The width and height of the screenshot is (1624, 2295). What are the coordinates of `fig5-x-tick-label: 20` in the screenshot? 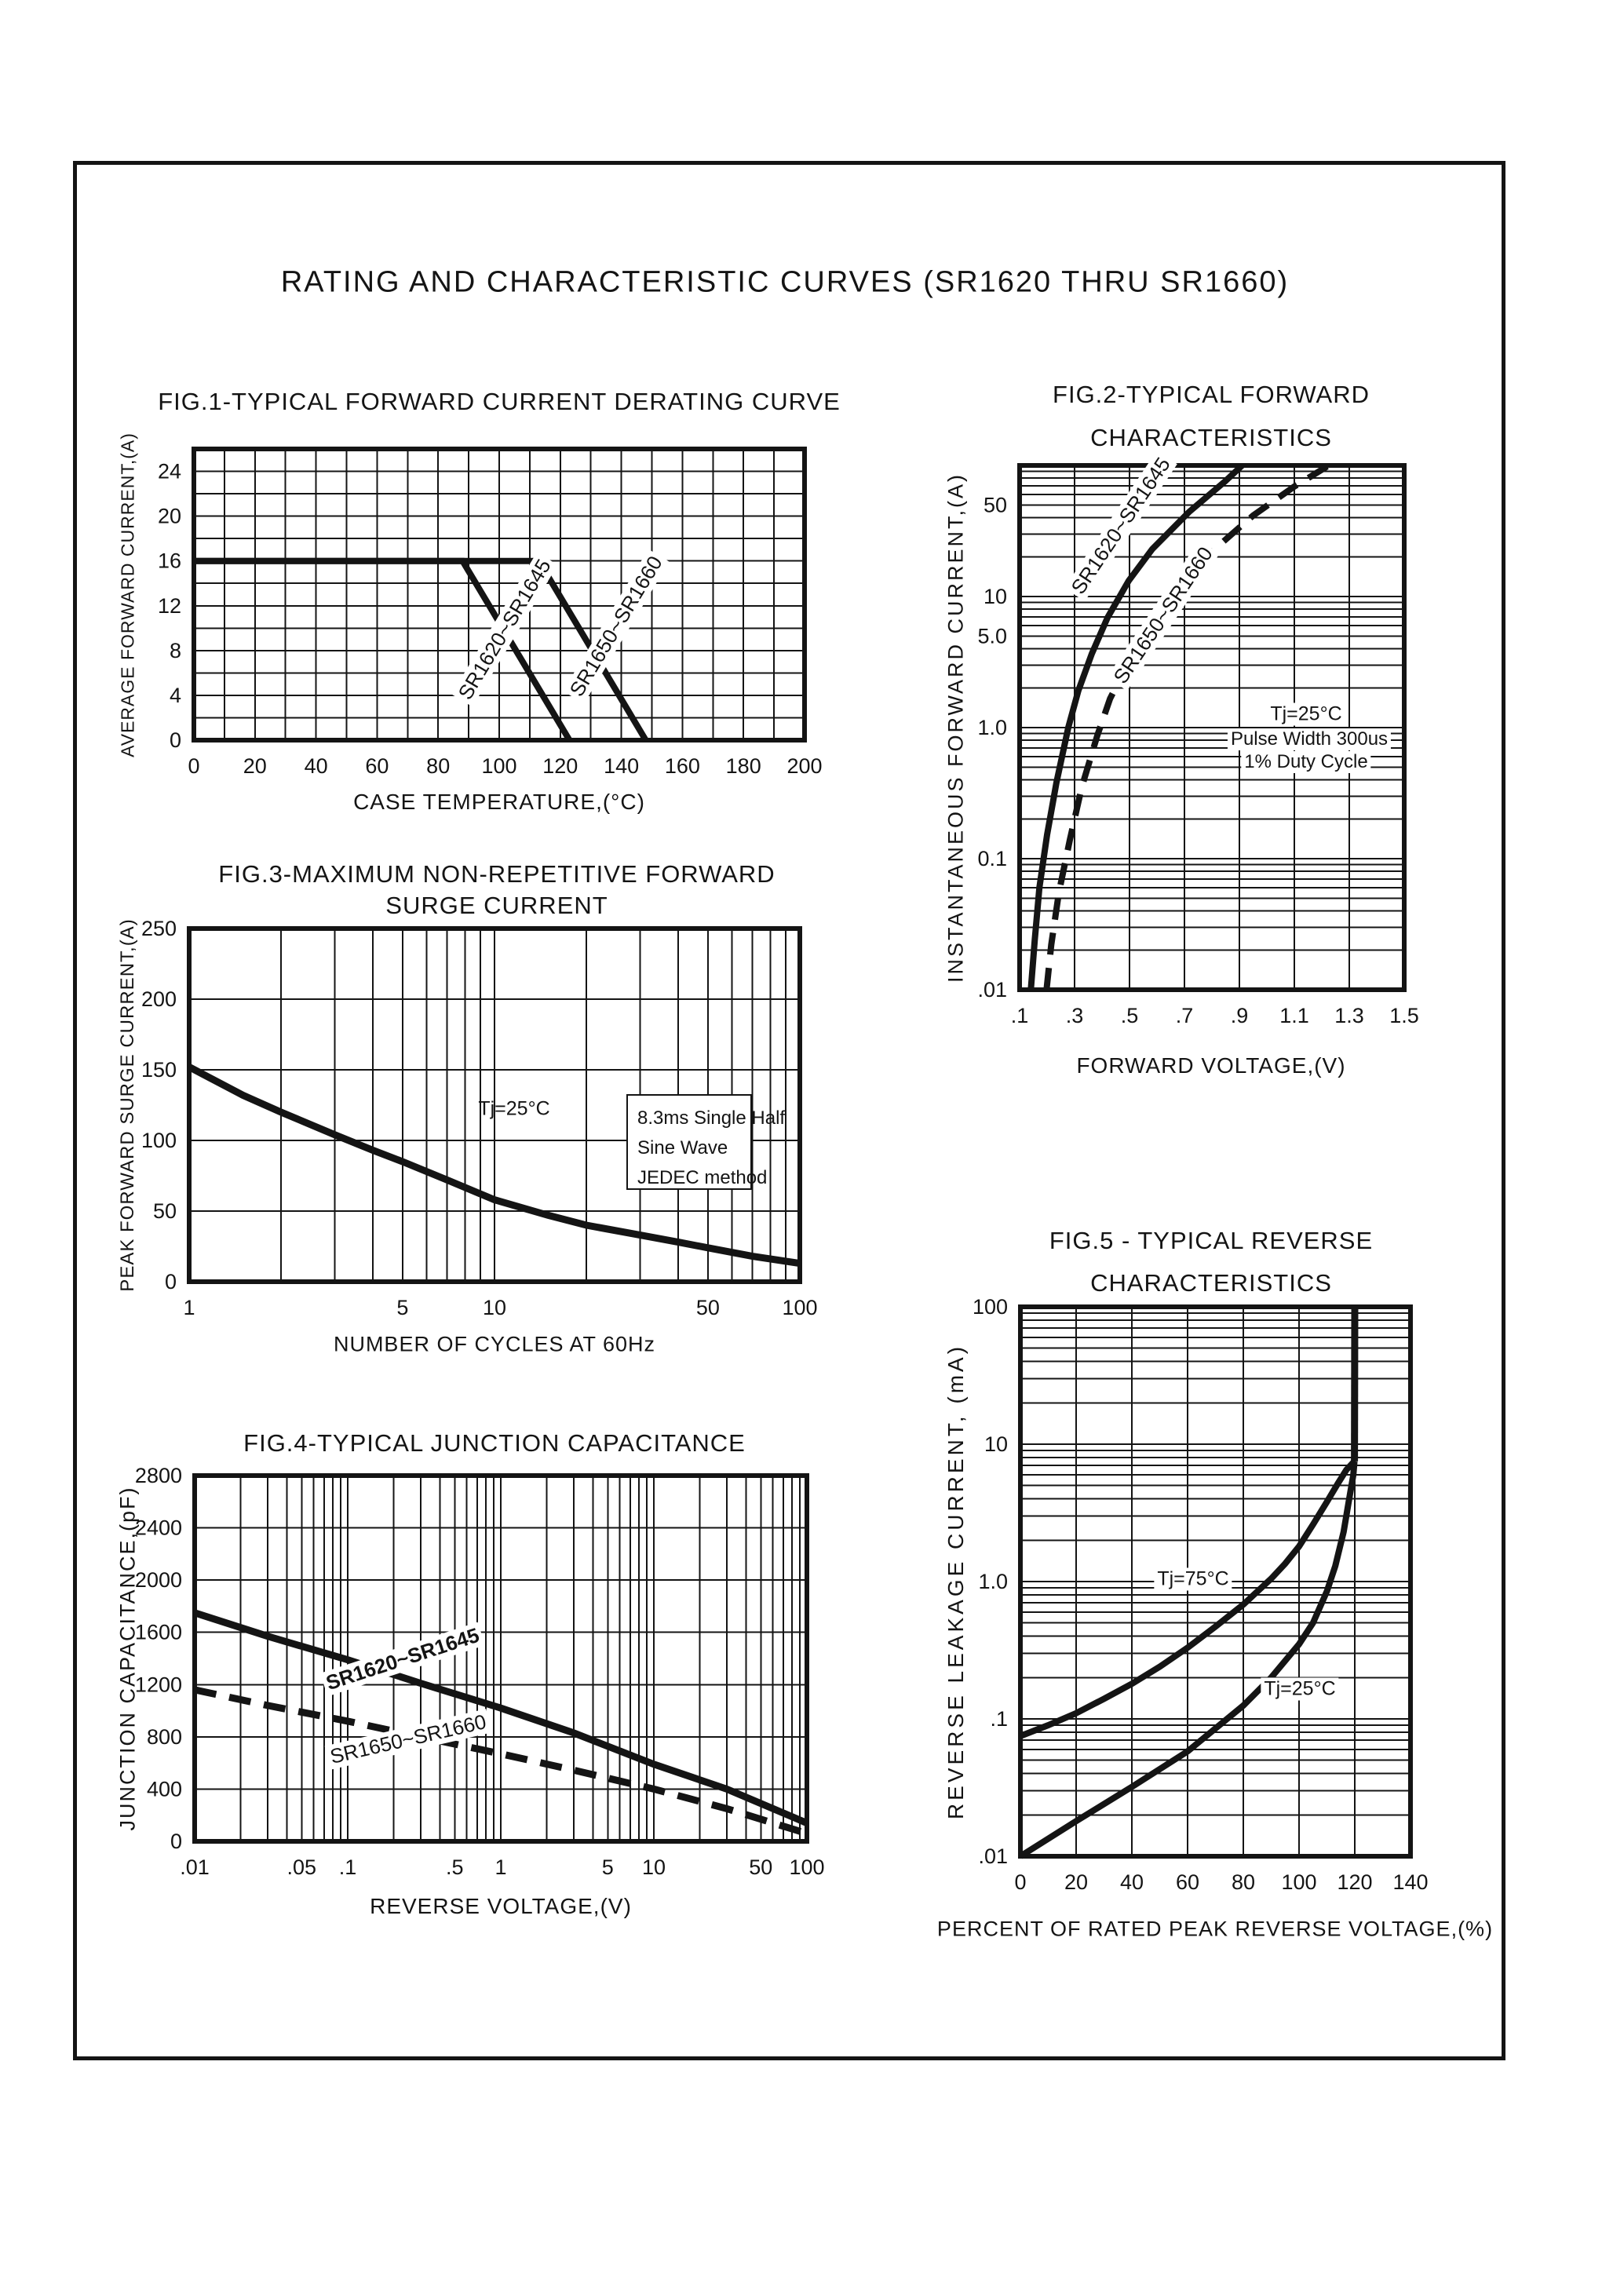 It's located at (1076, 1882).